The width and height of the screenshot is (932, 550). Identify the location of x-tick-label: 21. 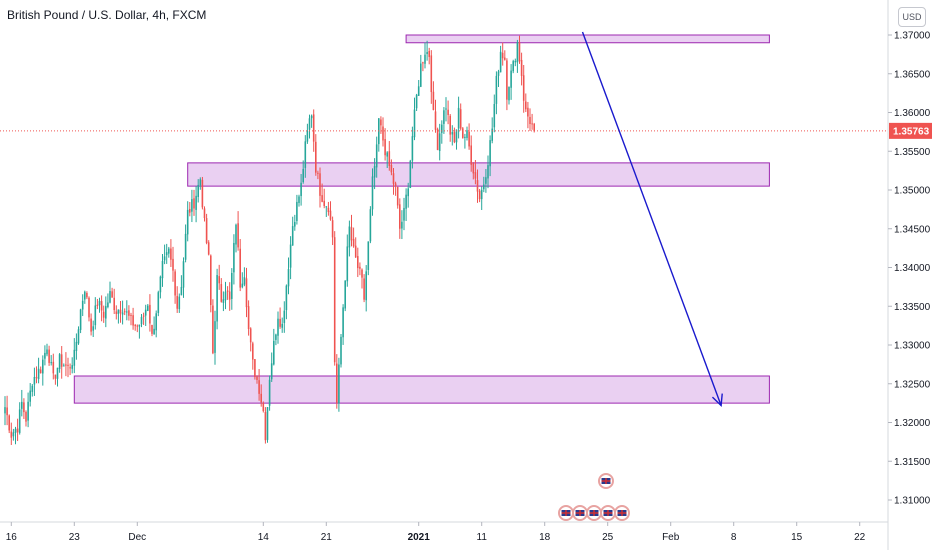
(327, 537).